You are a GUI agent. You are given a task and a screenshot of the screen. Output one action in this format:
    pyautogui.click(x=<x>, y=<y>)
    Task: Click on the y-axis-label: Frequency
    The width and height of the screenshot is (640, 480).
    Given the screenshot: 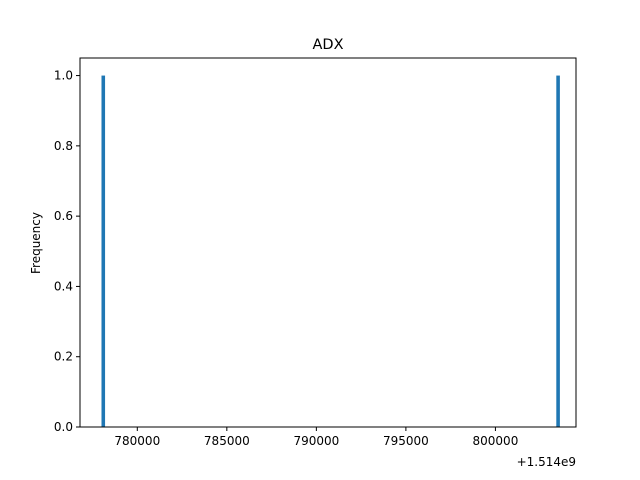 What is the action you would take?
    pyautogui.click(x=36, y=243)
    